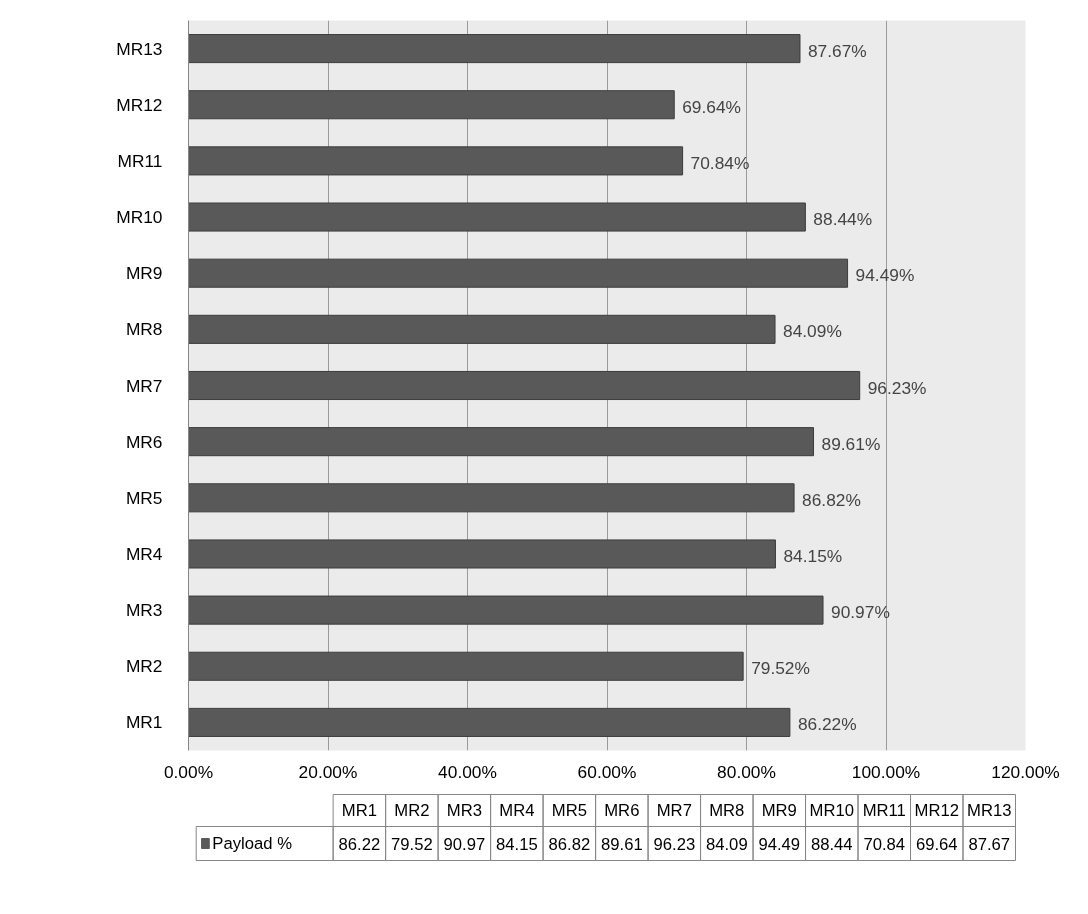 Image resolution: width=1088 pixels, height=914 pixels. What do you see at coordinates (832, 810) in the screenshot?
I see `category-label: MR10` at bounding box center [832, 810].